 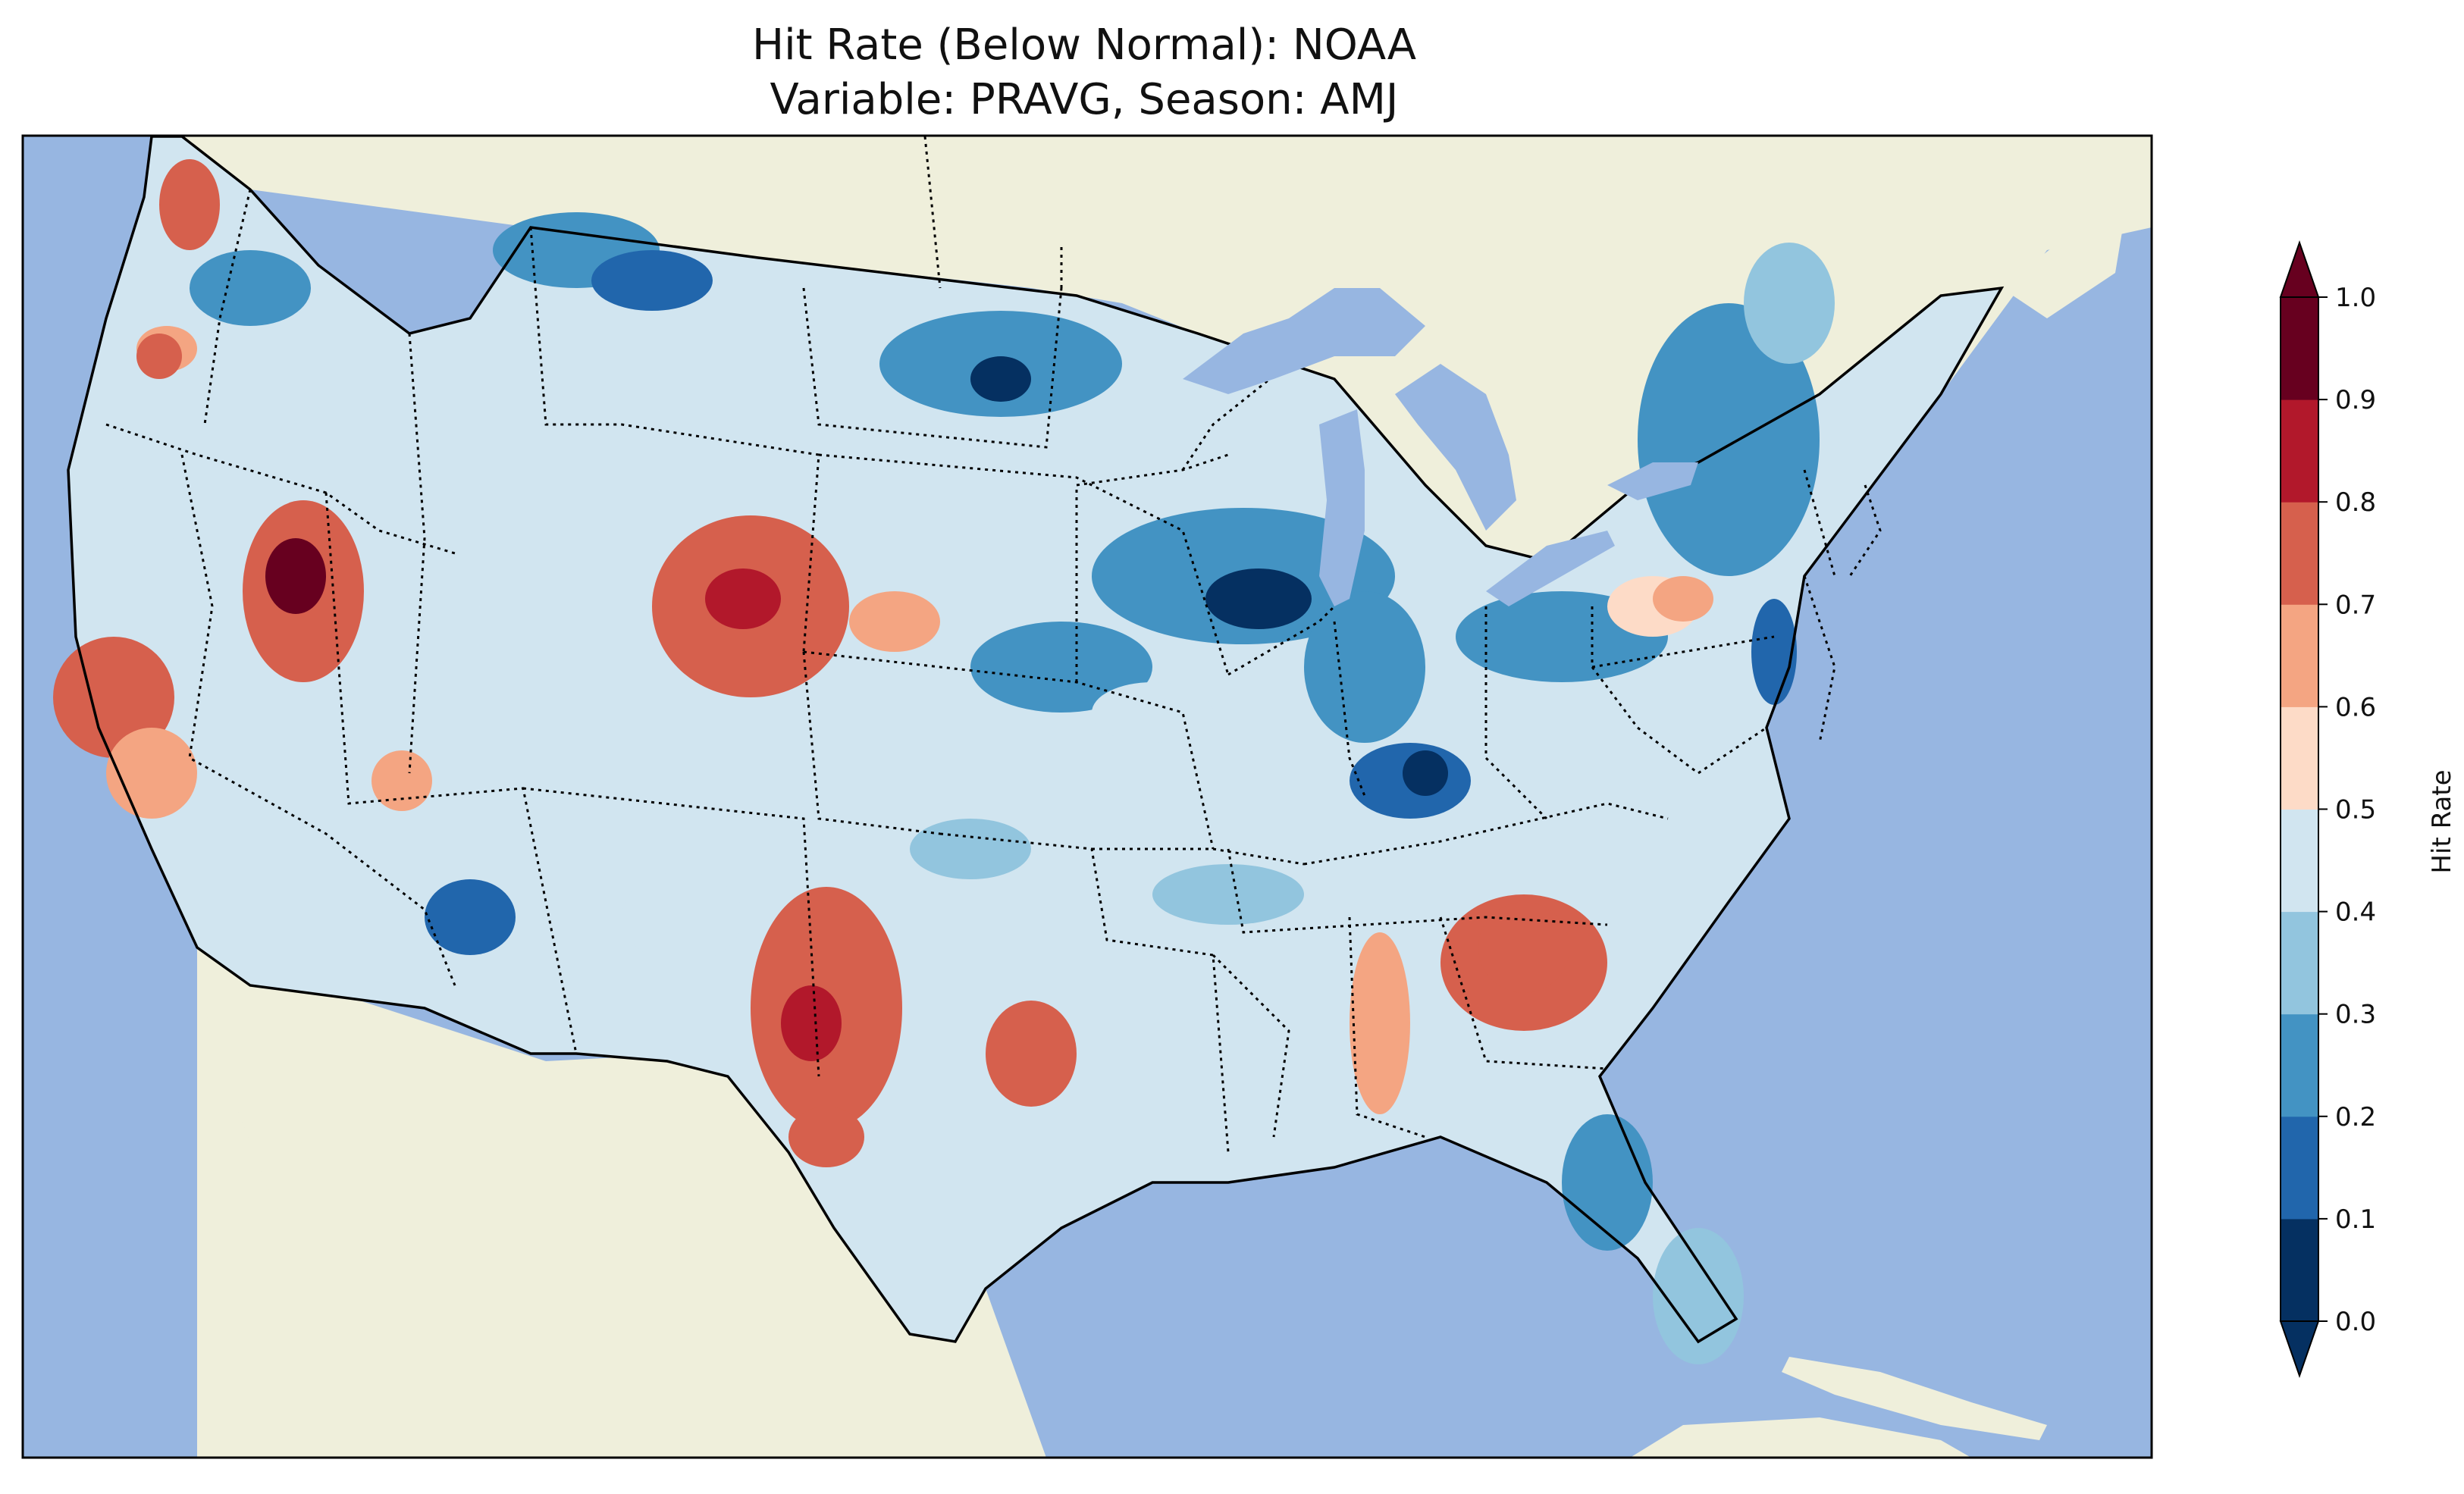 I want to click on colorbar-tick-label: 0.9, so click(x=2355, y=400).